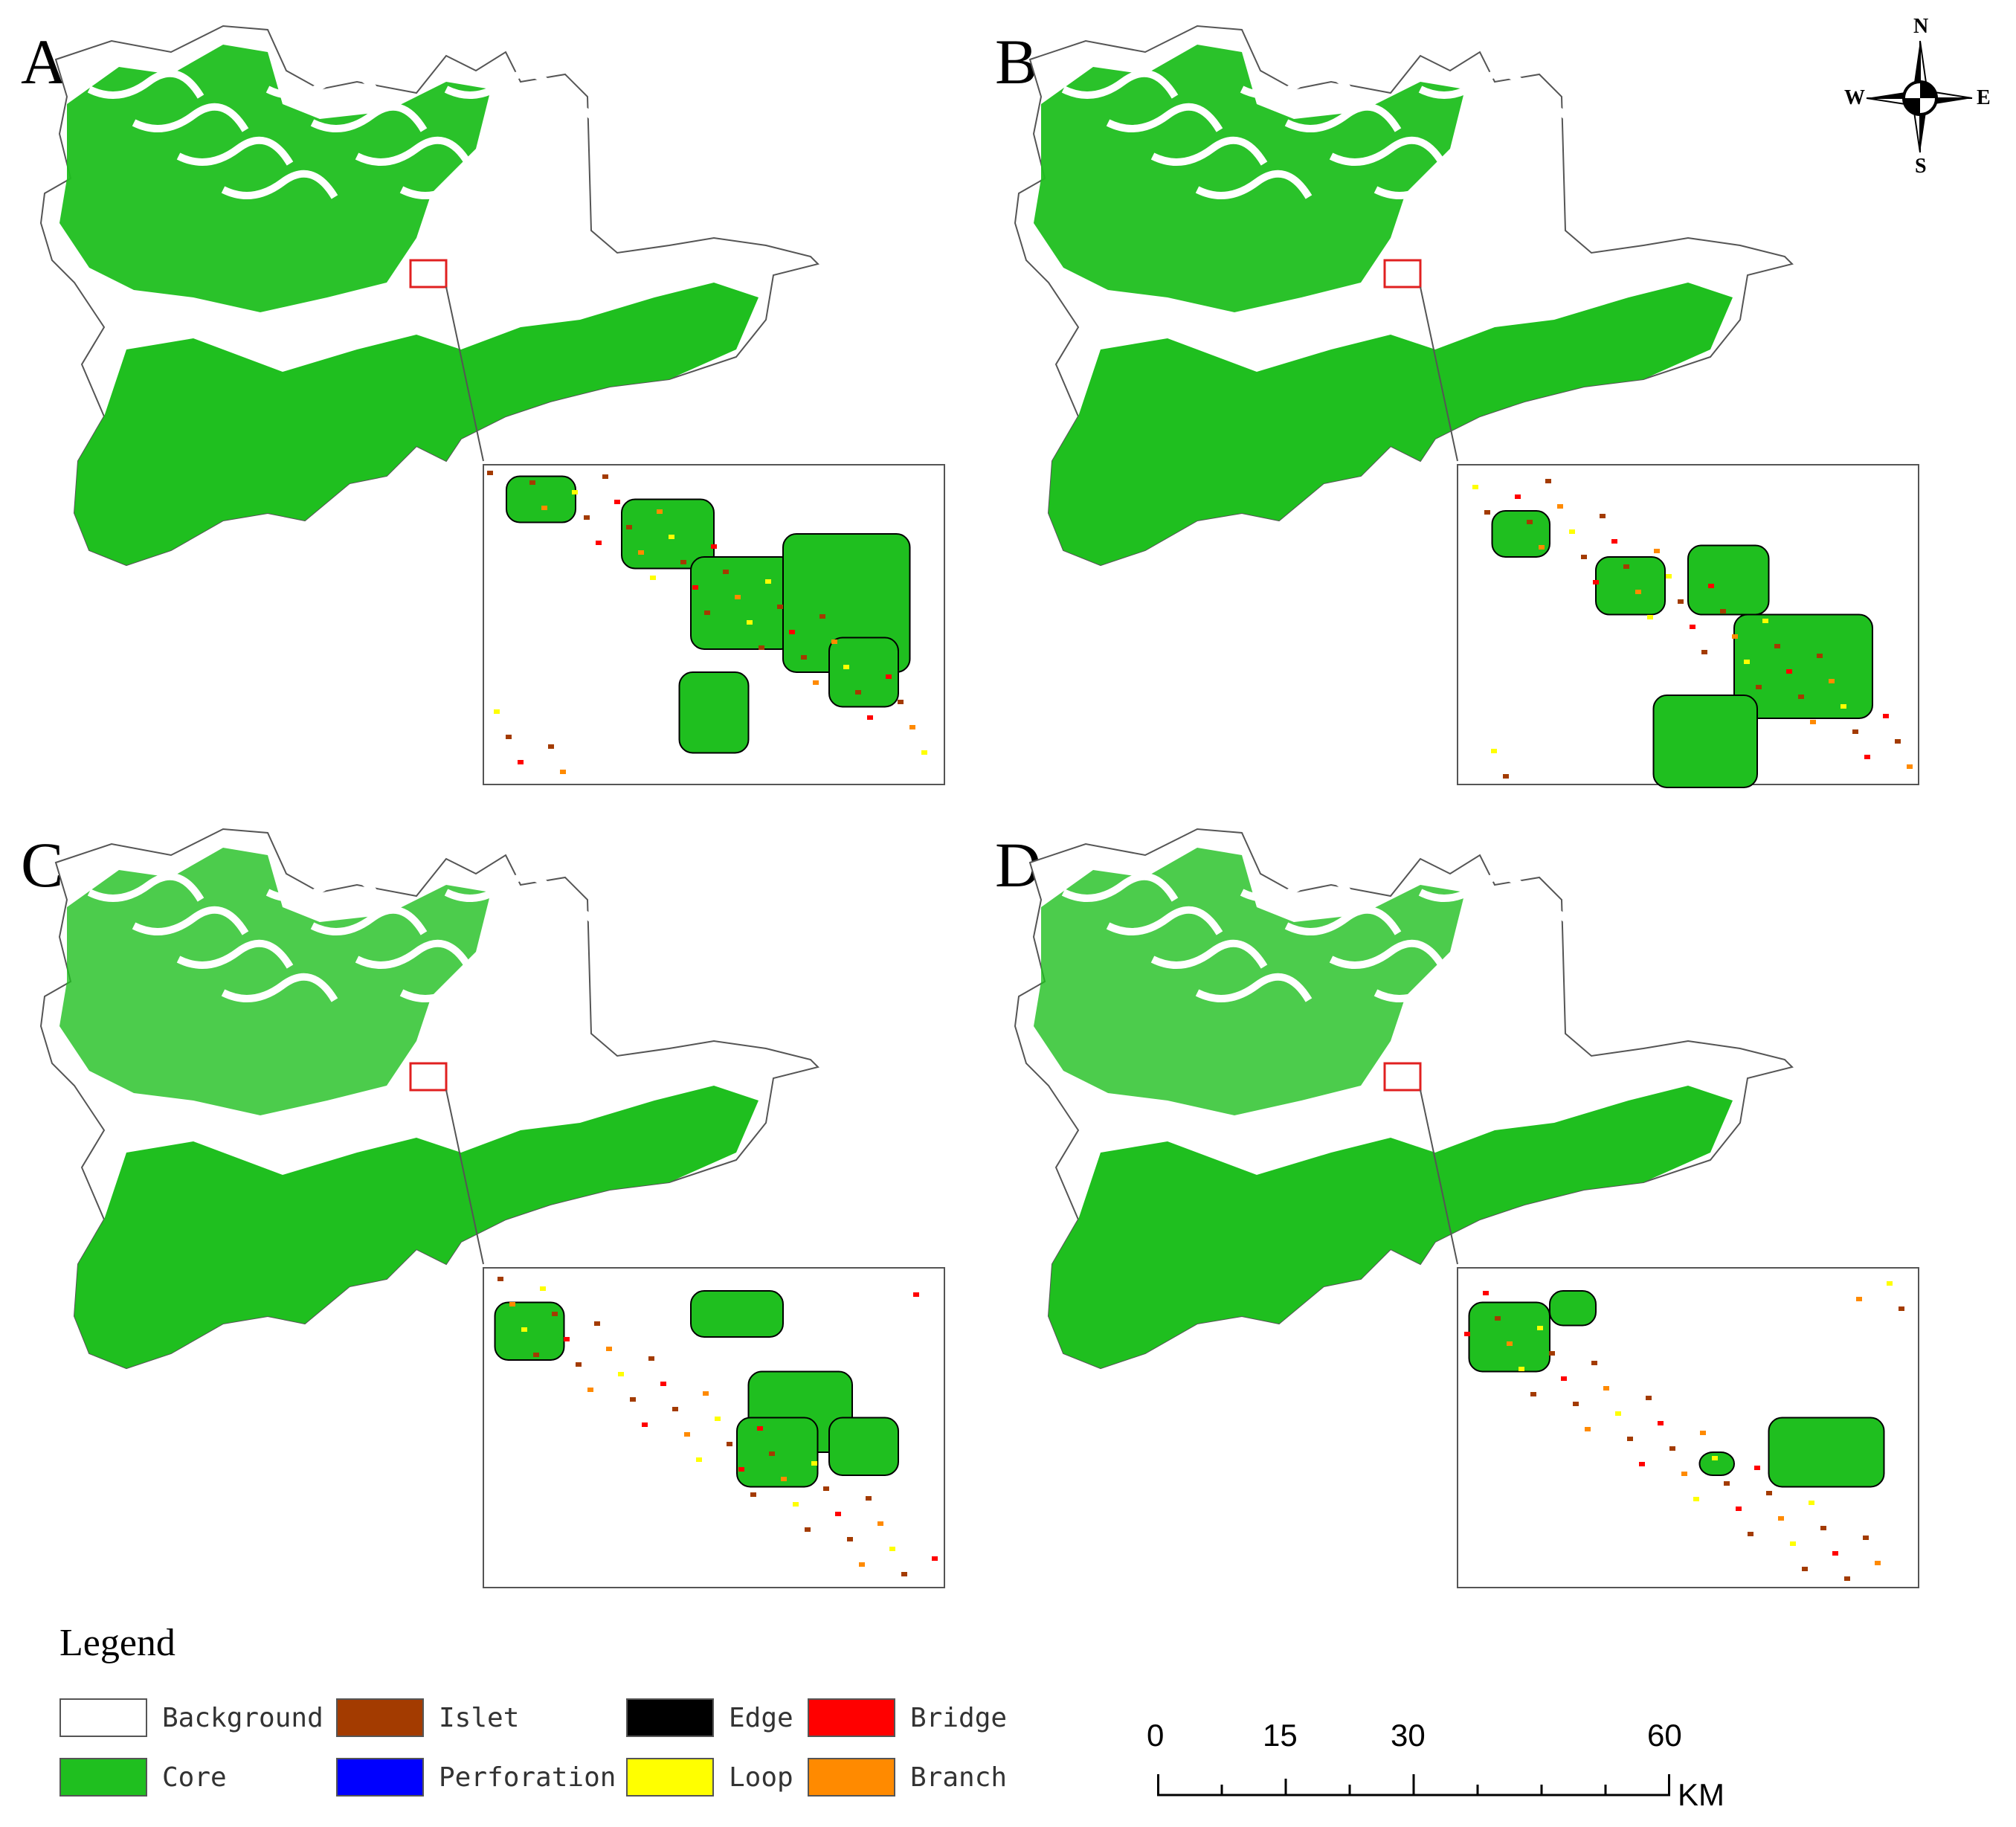 The height and width of the screenshot is (1827, 2016). I want to click on inset-zoom, so click(1688, 1427).